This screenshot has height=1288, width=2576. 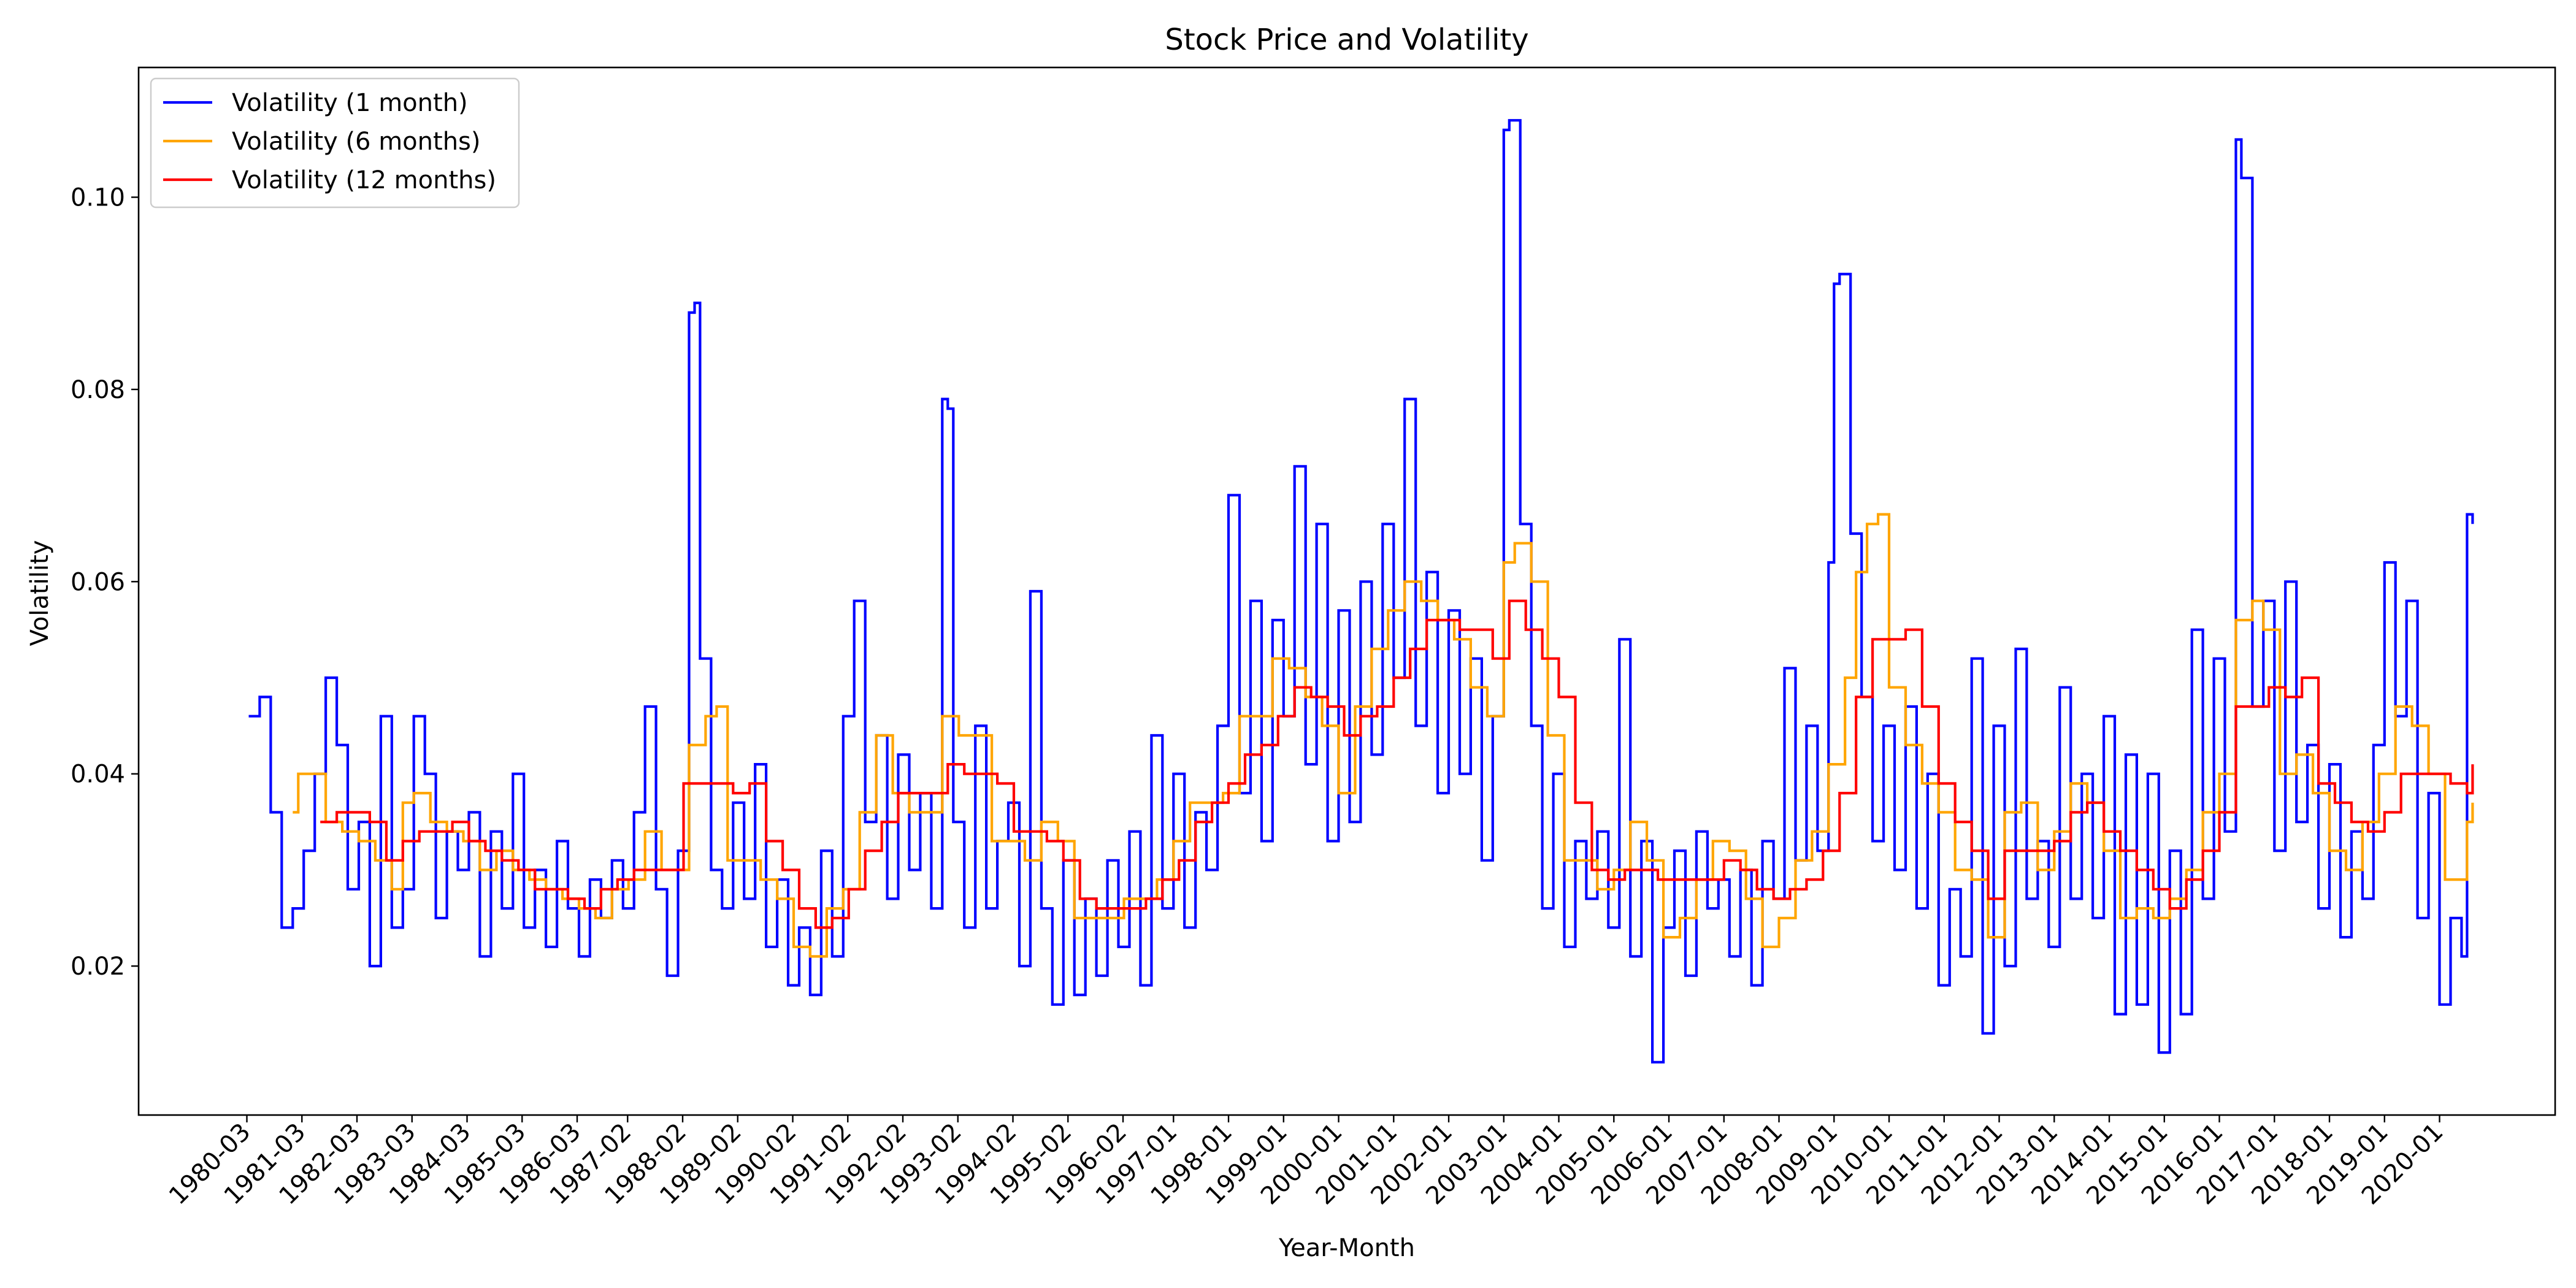 What do you see at coordinates (40, 593) in the screenshot?
I see `y-axis-label: Volatility` at bounding box center [40, 593].